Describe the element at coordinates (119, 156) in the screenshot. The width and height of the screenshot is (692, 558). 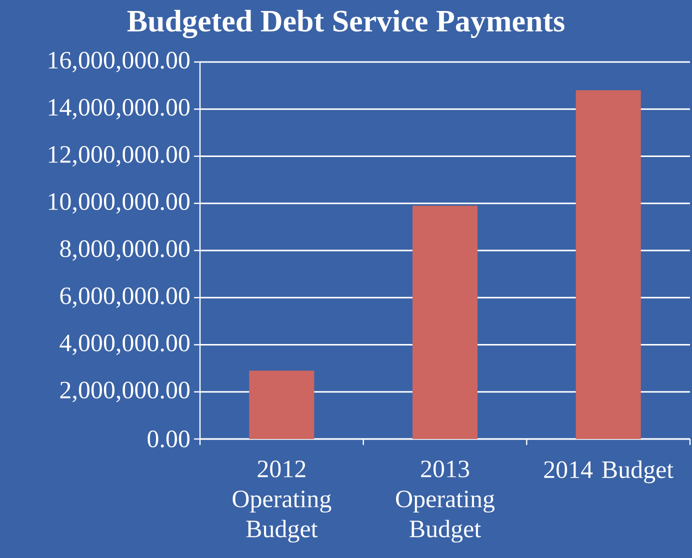
I see `y-tick-label: 12,000,000.00` at that location.